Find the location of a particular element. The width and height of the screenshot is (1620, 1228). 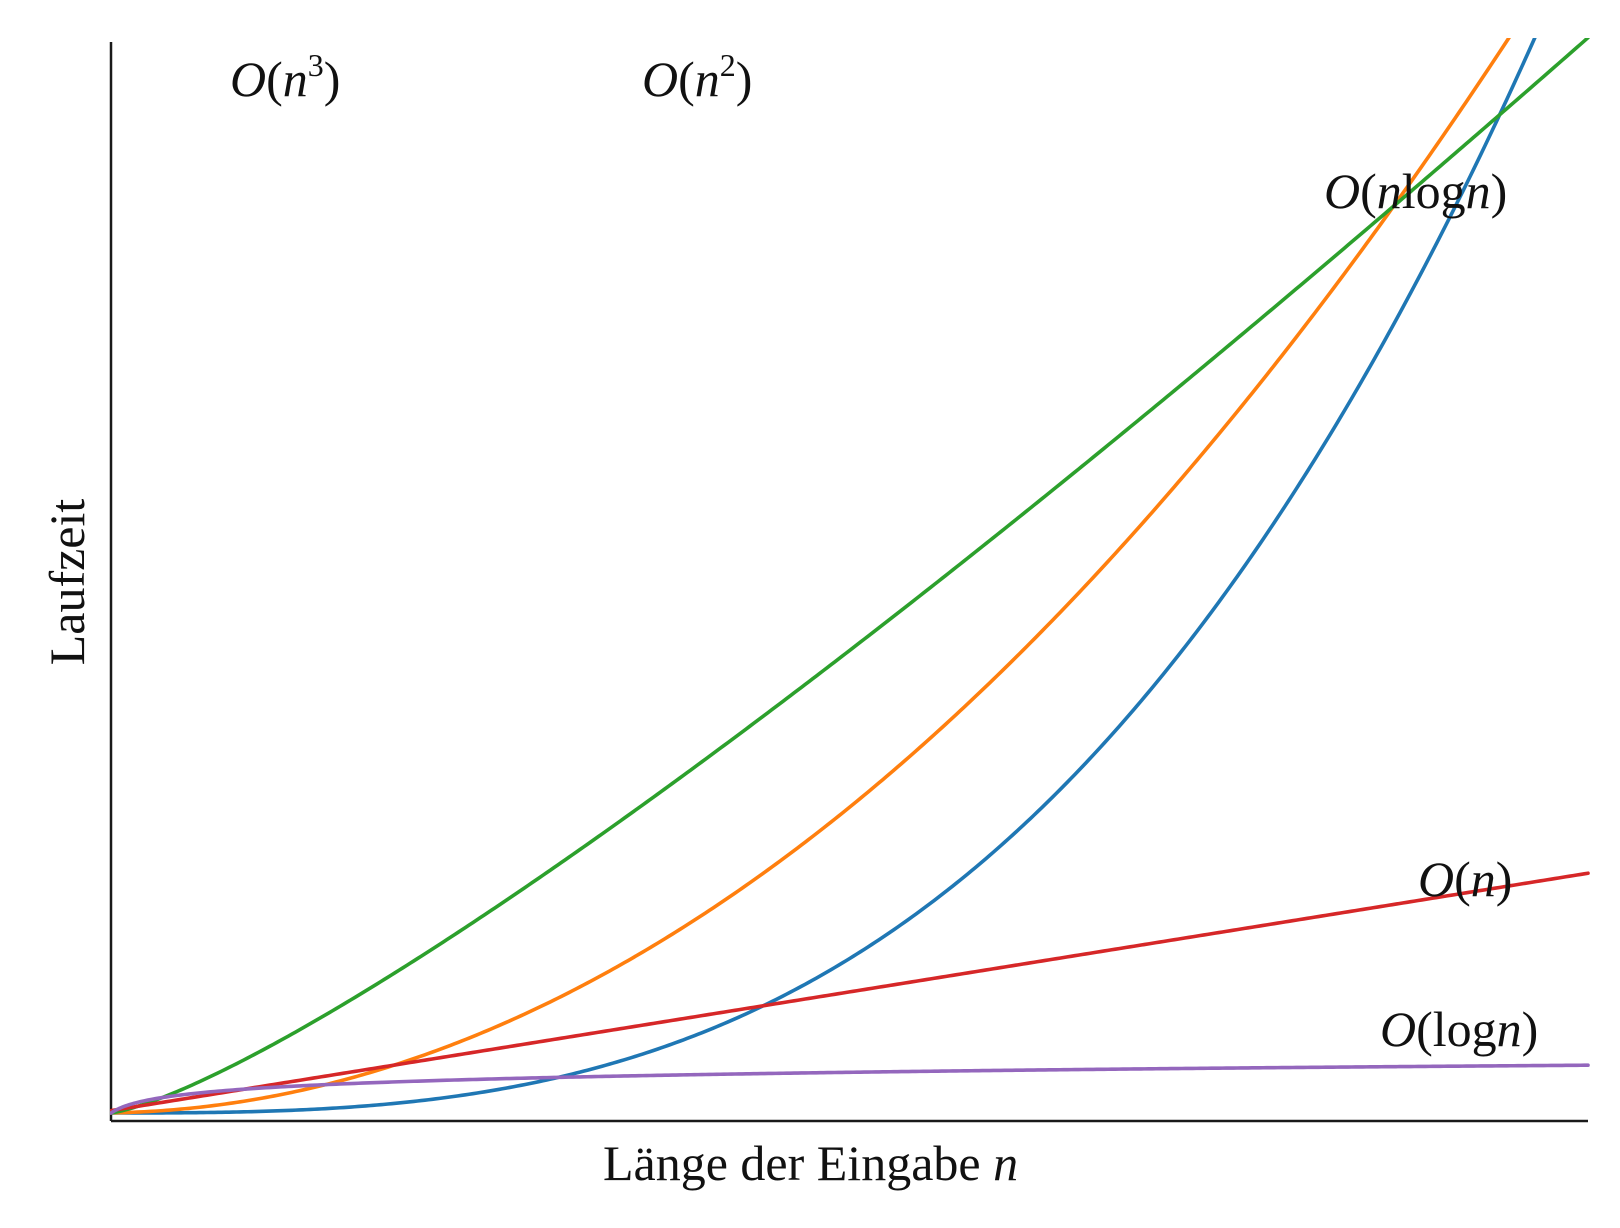

y-axis-label: Laufzeit is located at coordinates (67, 582).